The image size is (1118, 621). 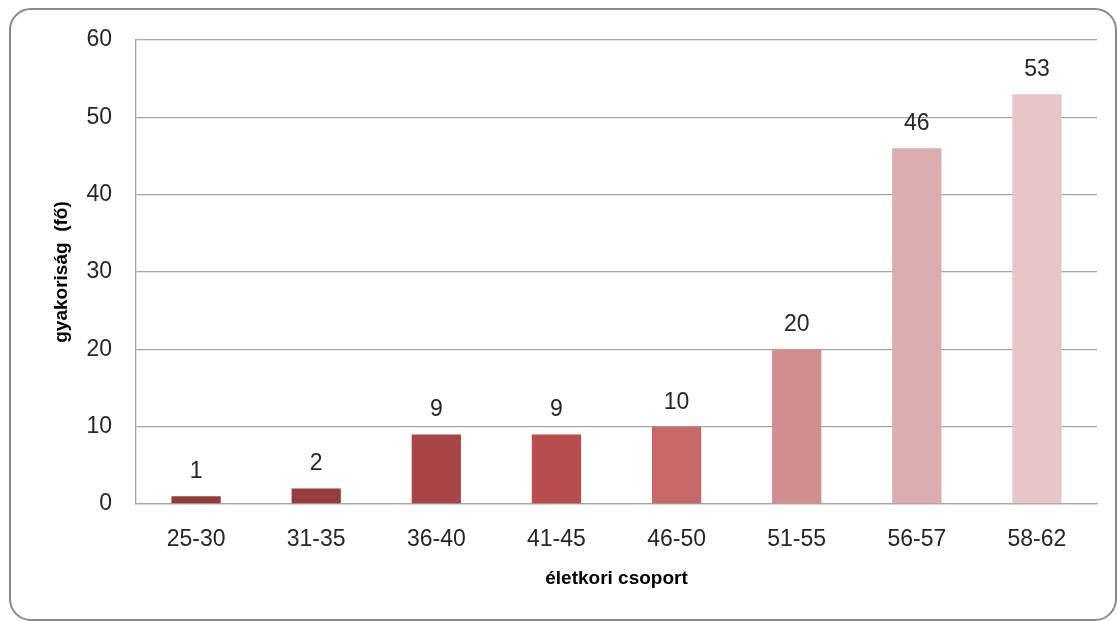 I want to click on x-tick-label: 31-35, so click(x=316, y=538).